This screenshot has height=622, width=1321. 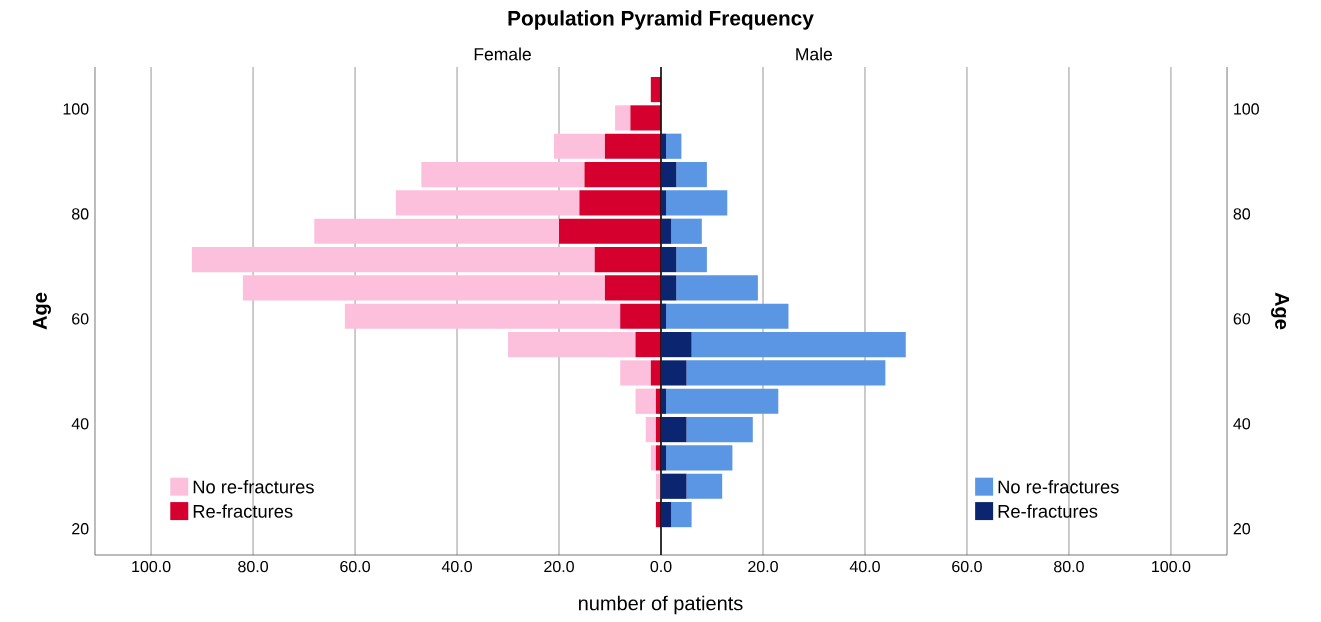 I want to click on y2-tick-label: 100, so click(x=1246, y=109).